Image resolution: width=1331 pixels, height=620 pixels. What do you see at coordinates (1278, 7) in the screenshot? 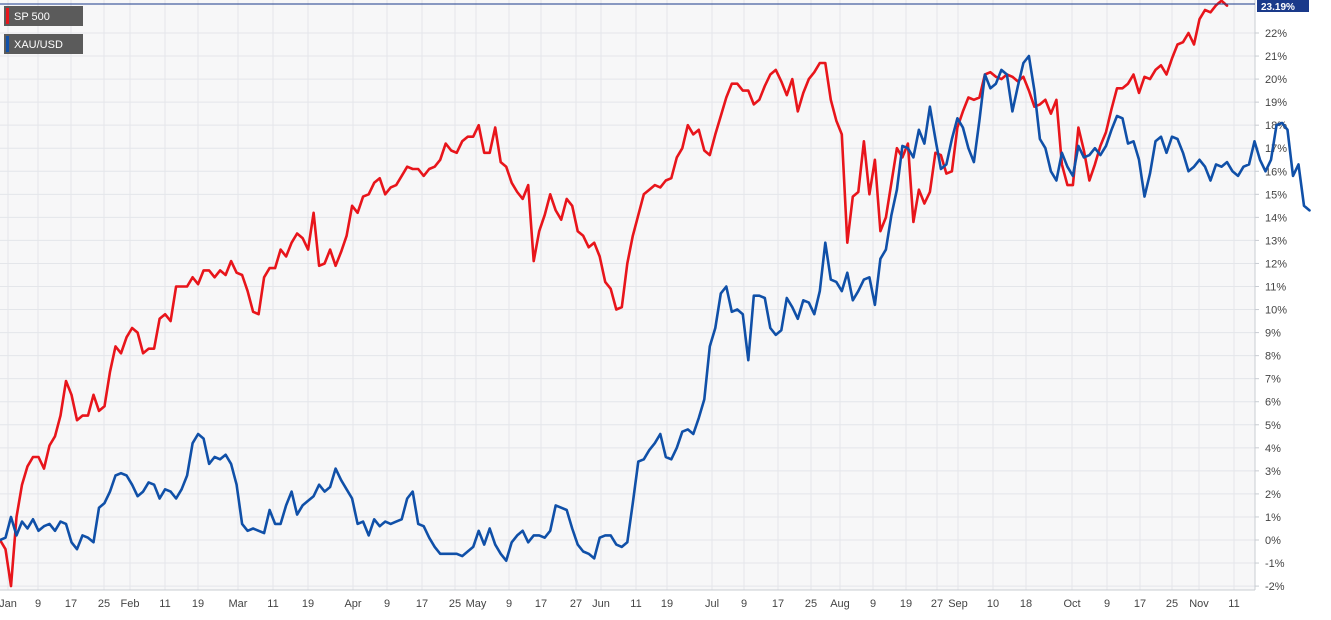
I see `last-value-label: 23.19%` at bounding box center [1278, 7].